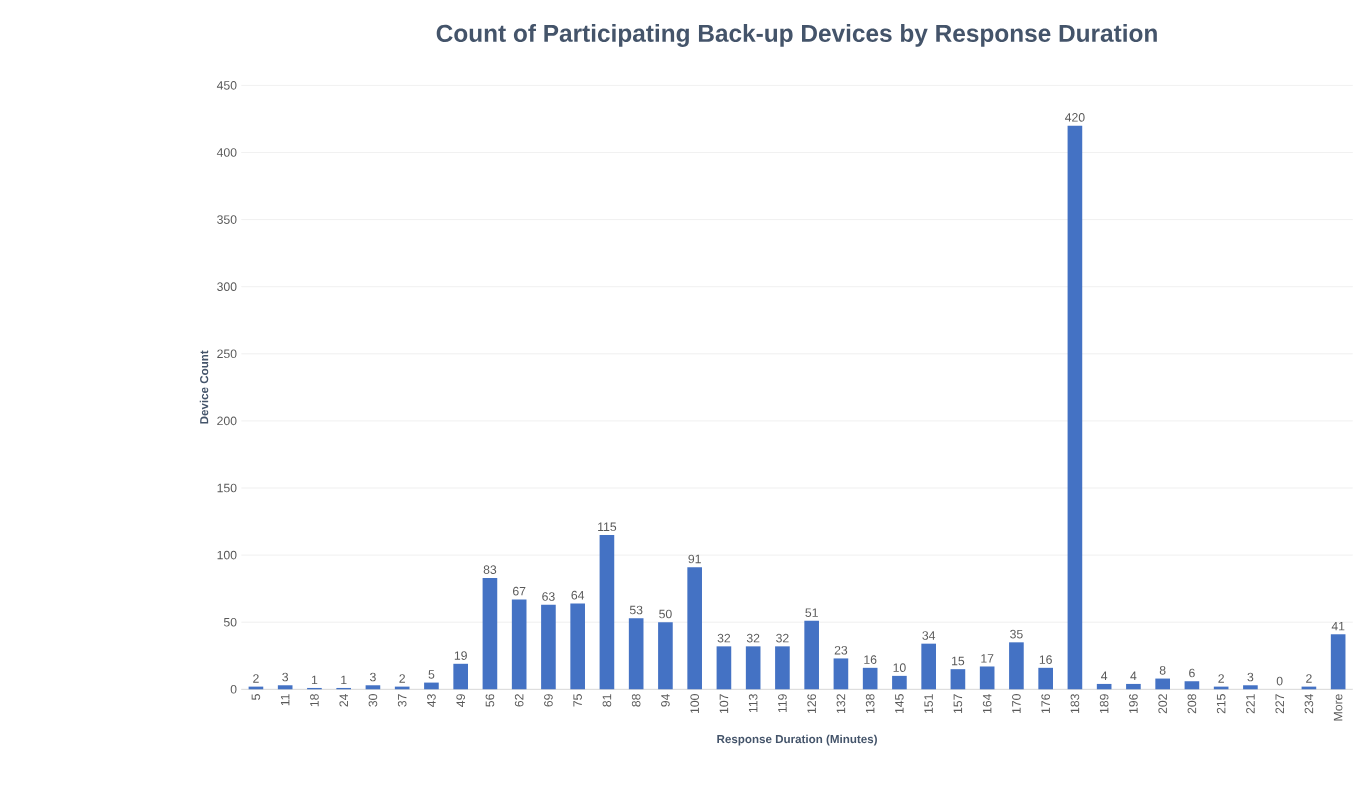 The image size is (1353, 807). I want to click on data-label: 35, so click(1016, 634).